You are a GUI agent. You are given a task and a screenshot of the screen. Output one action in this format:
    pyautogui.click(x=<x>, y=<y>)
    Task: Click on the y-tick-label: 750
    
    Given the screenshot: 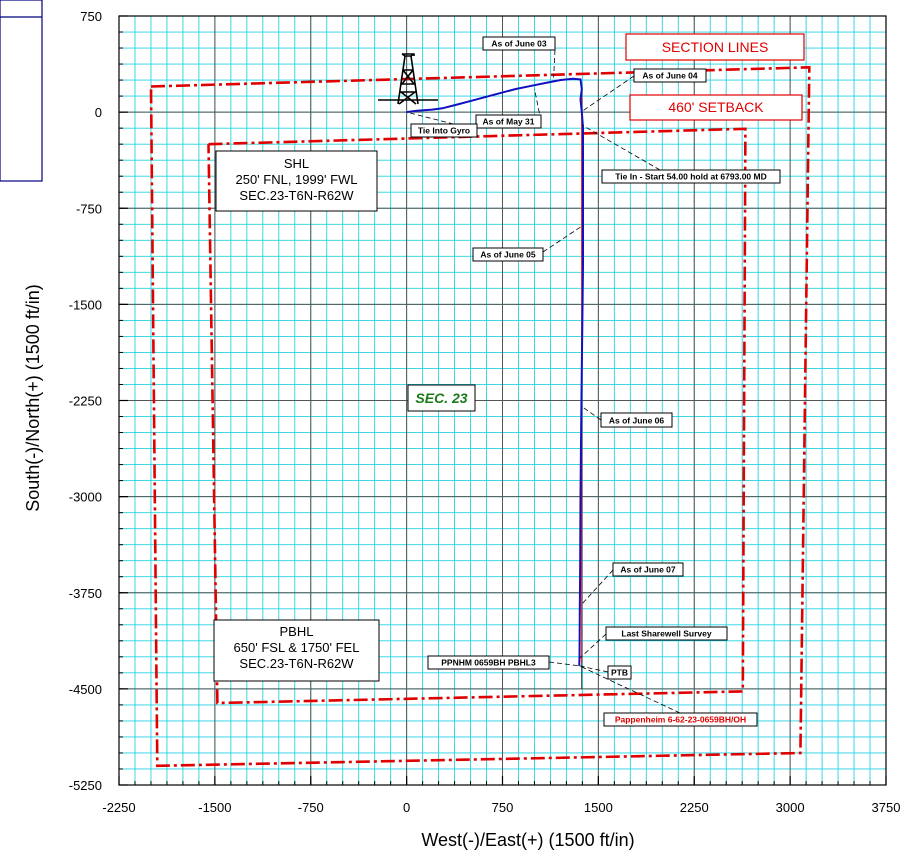 What is the action you would take?
    pyautogui.click(x=91, y=16)
    